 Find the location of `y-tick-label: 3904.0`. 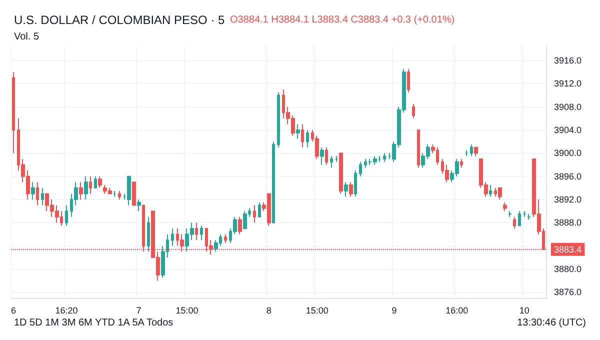

y-tick-label: 3904.0 is located at coordinates (568, 130).